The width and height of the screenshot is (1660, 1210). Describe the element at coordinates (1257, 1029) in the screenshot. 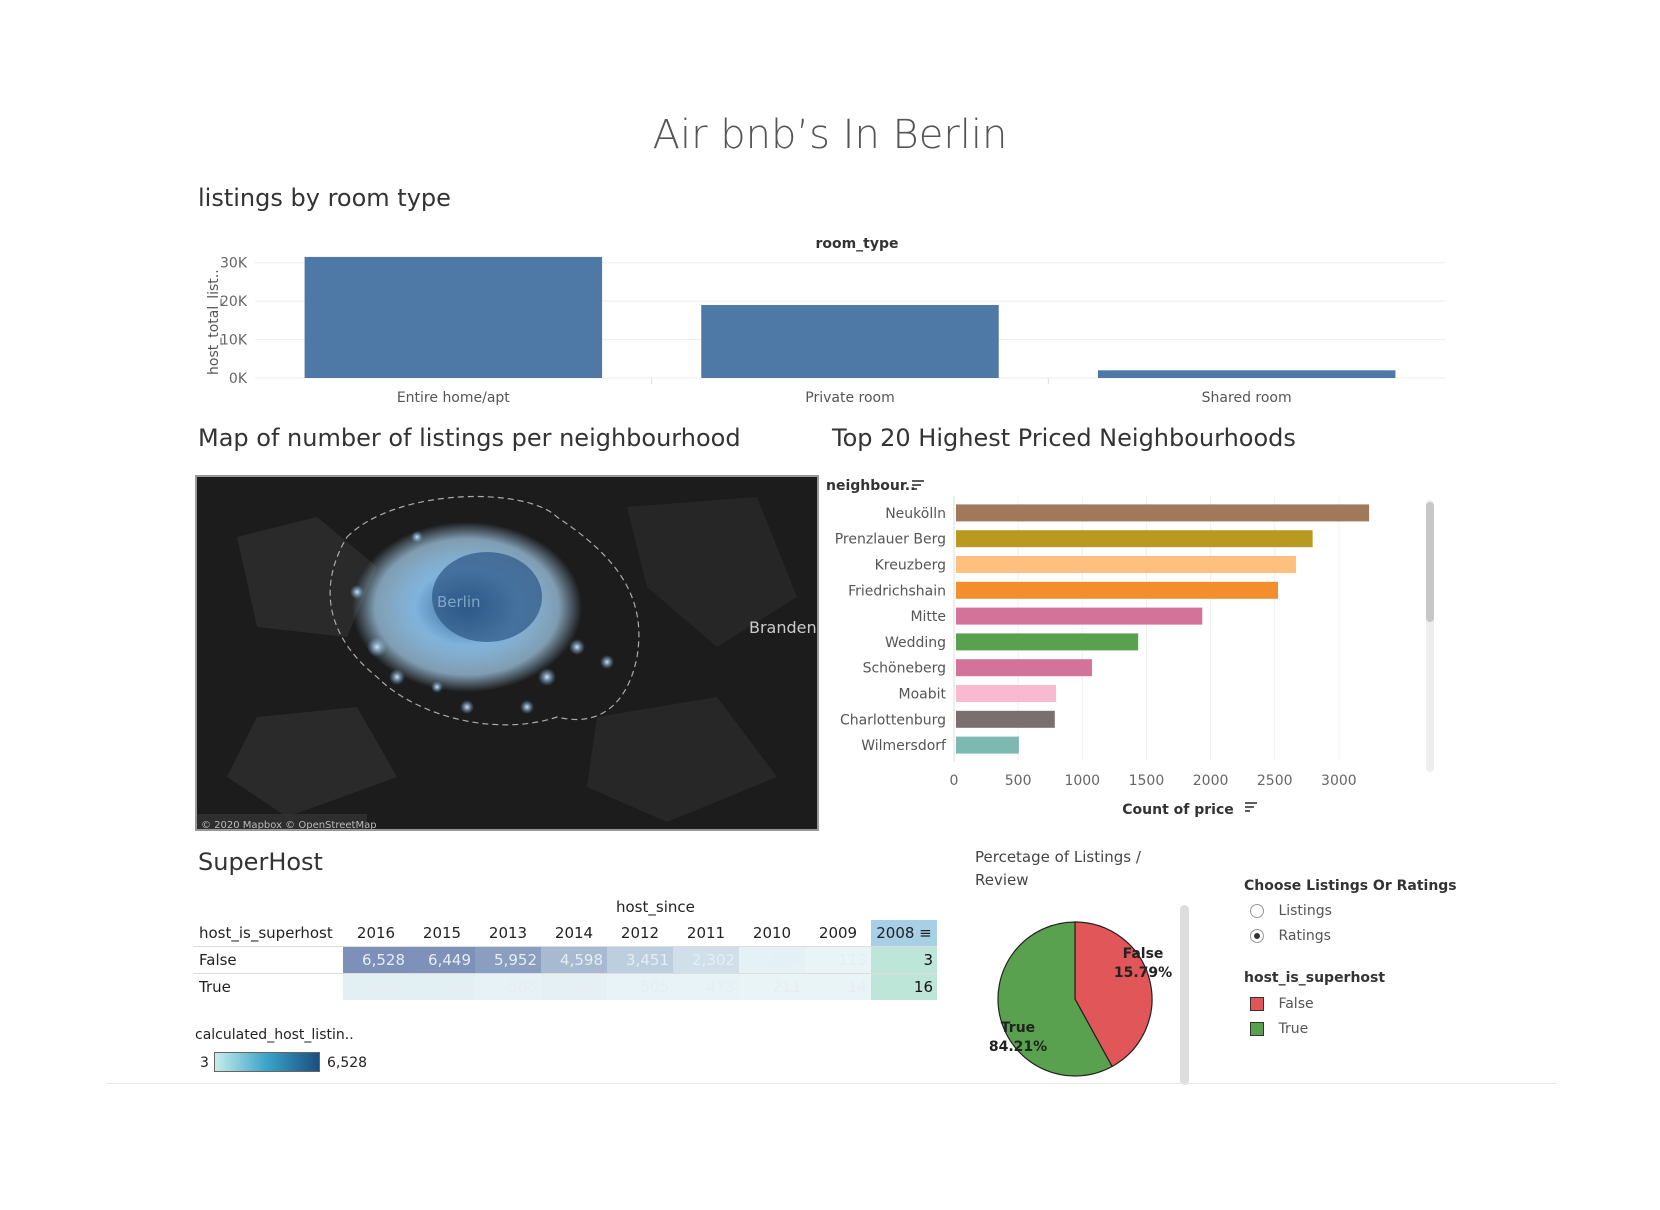

I see `legend-swatch-true` at that location.